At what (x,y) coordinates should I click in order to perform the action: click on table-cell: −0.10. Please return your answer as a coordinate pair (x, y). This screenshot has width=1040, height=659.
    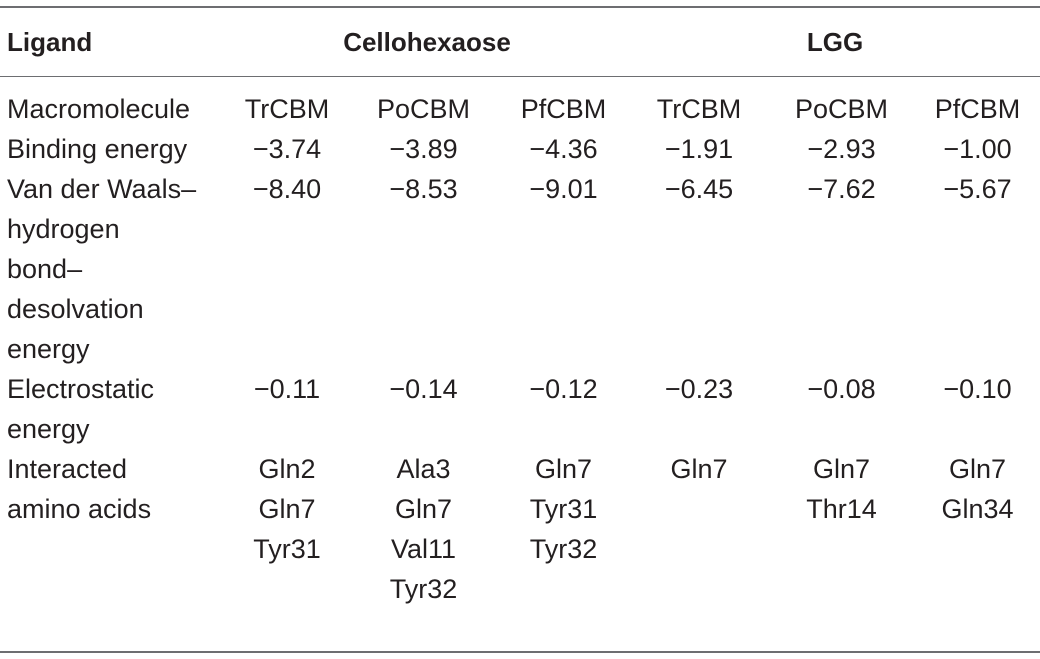
    Looking at the image, I should click on (977, 409).